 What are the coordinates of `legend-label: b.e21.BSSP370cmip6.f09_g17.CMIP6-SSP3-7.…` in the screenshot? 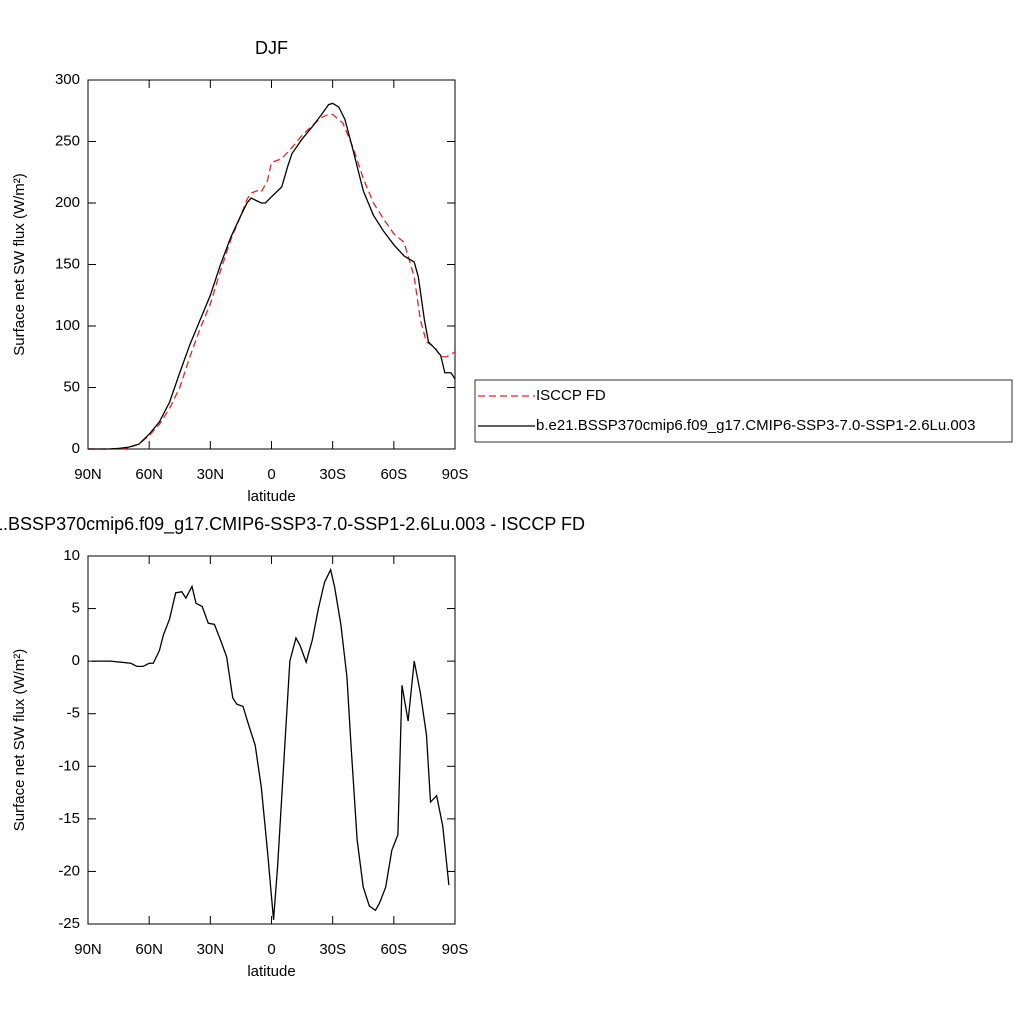 It's located at (755, 425).